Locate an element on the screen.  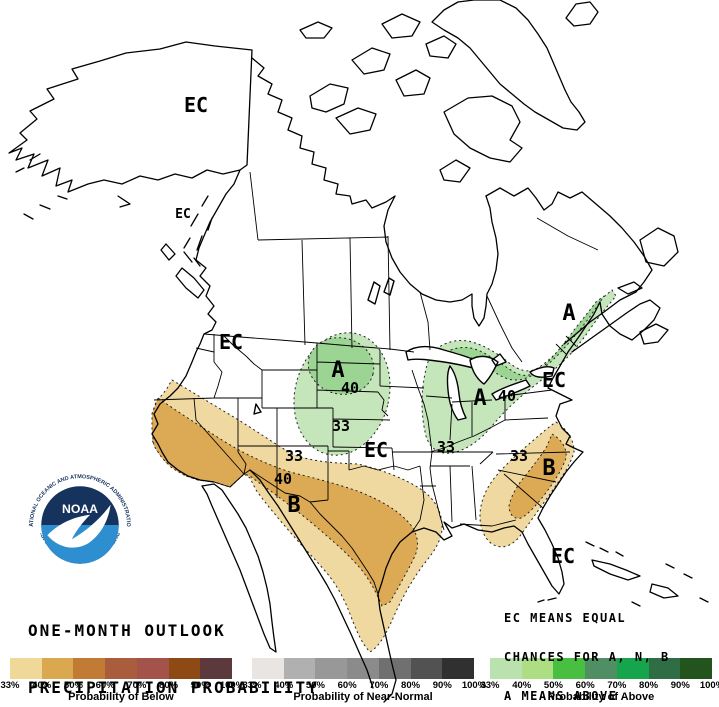
noaa-seagull-icon is located at coordinates (79, 526).